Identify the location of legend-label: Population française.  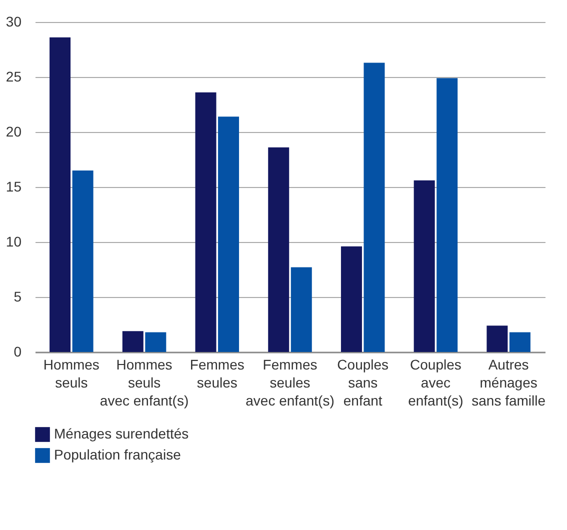
(118, 454).